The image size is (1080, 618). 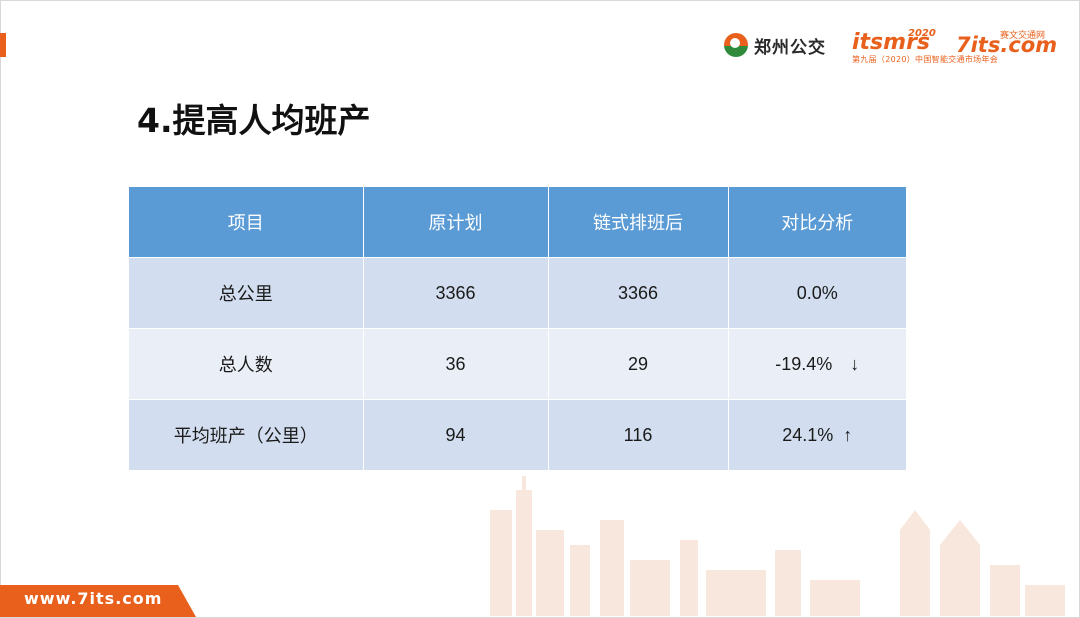 I want to click on table-header-row: 项目 原计划 链式排班后 对比分析, so click(x=517, y=222).